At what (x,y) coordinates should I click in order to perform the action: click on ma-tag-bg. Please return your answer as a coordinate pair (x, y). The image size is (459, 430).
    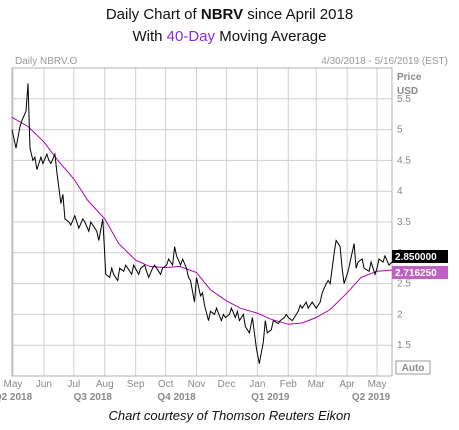
    Looking at the image, I should click on (420, 272).